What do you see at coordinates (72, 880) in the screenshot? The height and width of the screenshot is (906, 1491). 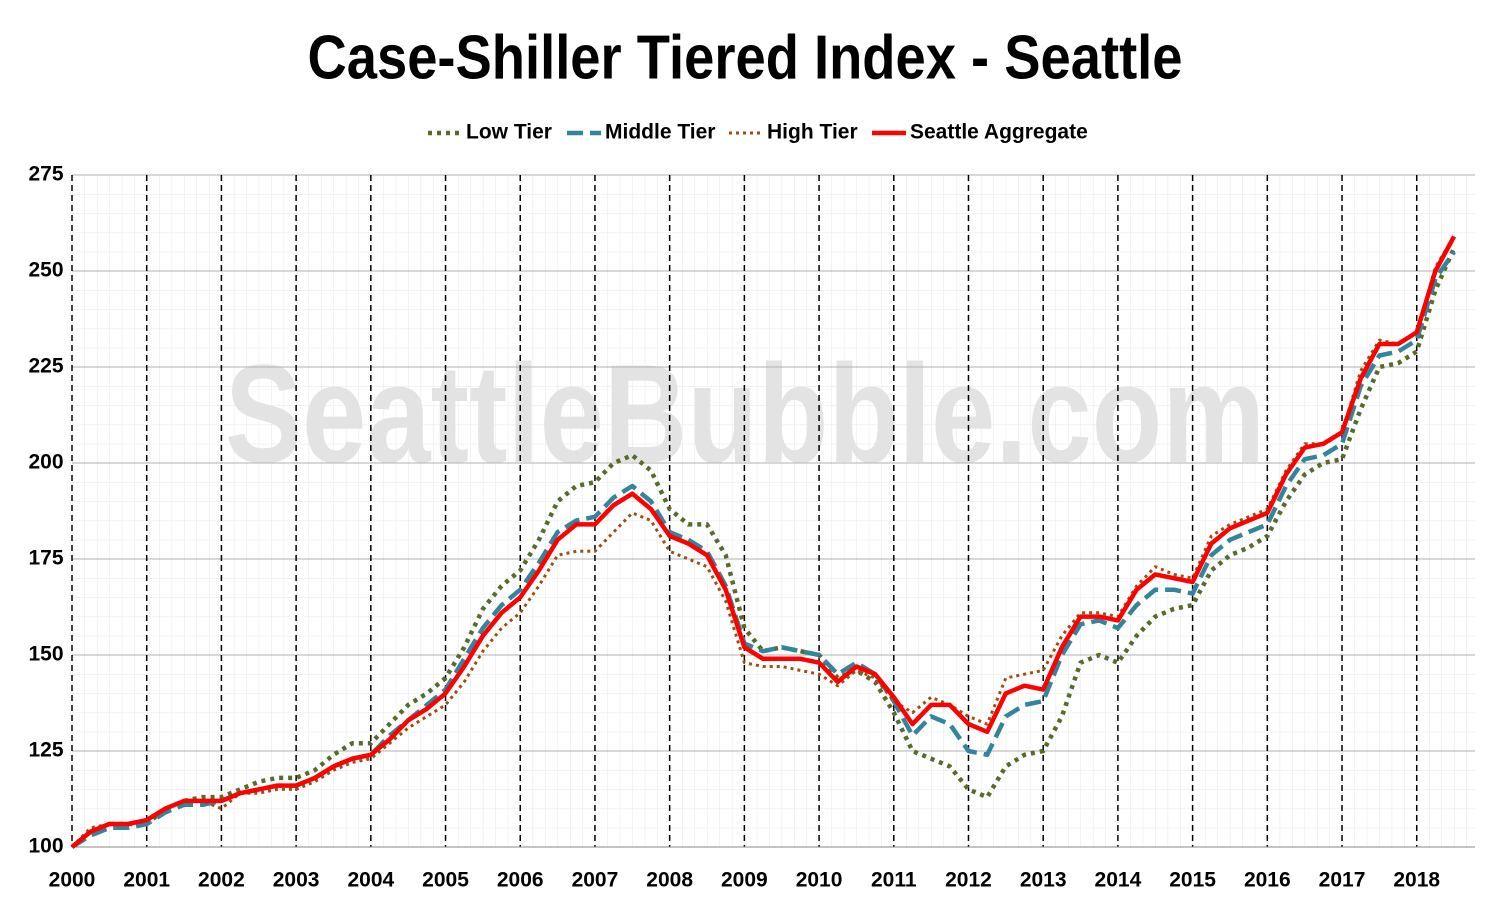 I see `x-tick-label: 2000` at bounding box center [72, 880].